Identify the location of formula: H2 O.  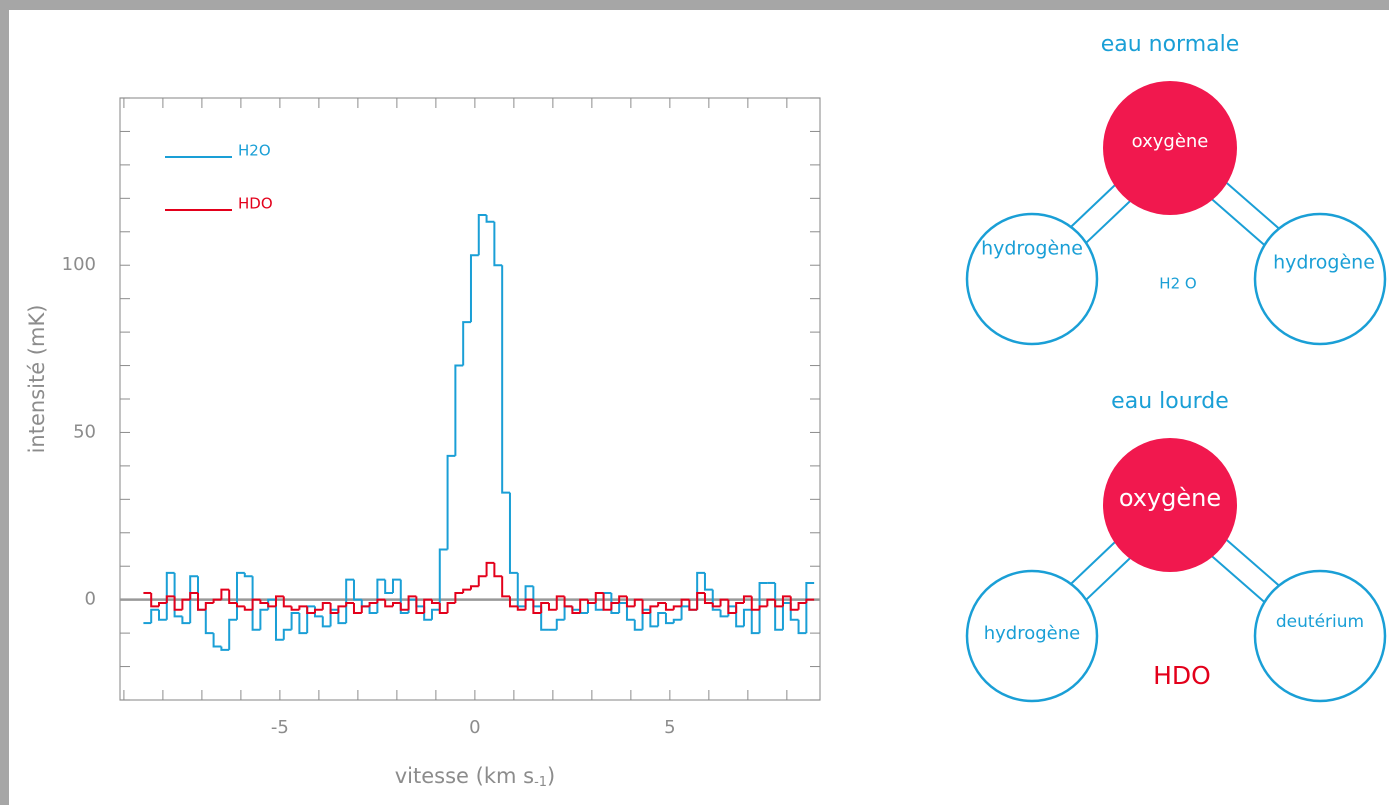
(1177, 284).